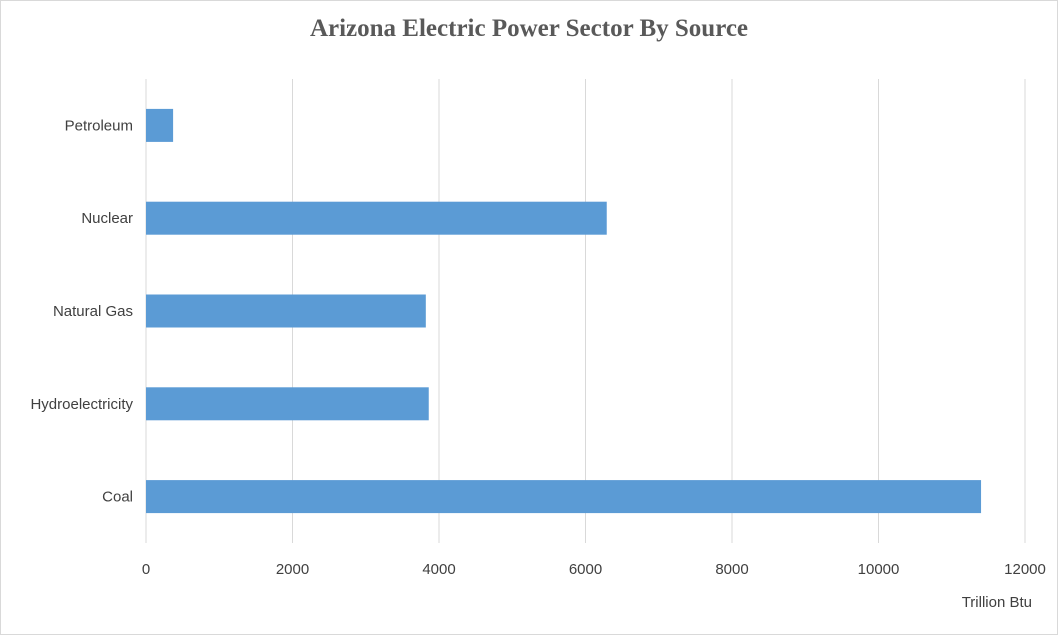 The width and height of the screenshot is (1058, 635). What do you see at coordinates (438, 569) in the screenshot?
I see `x-tick-label: 4000` at bounding box center [438, 569].